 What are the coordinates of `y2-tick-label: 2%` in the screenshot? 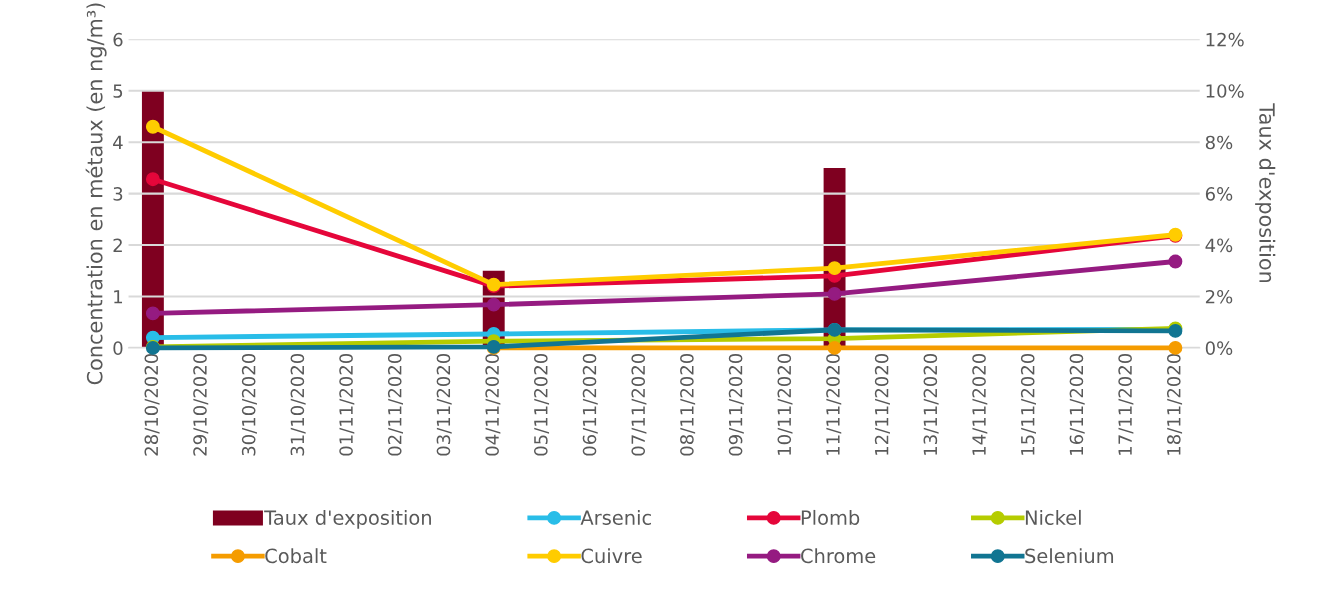 It's located at (1219, 296).